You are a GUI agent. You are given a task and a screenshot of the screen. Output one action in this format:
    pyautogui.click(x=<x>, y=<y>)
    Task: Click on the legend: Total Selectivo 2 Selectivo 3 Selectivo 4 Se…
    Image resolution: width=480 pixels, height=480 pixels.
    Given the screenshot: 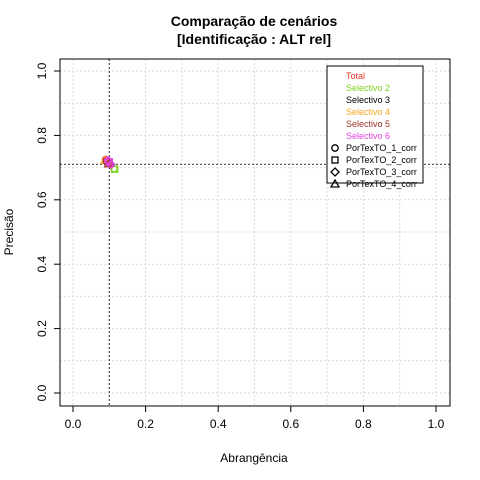 What is the action you would take?
    pyautogui.click(x=375, y=127)
    